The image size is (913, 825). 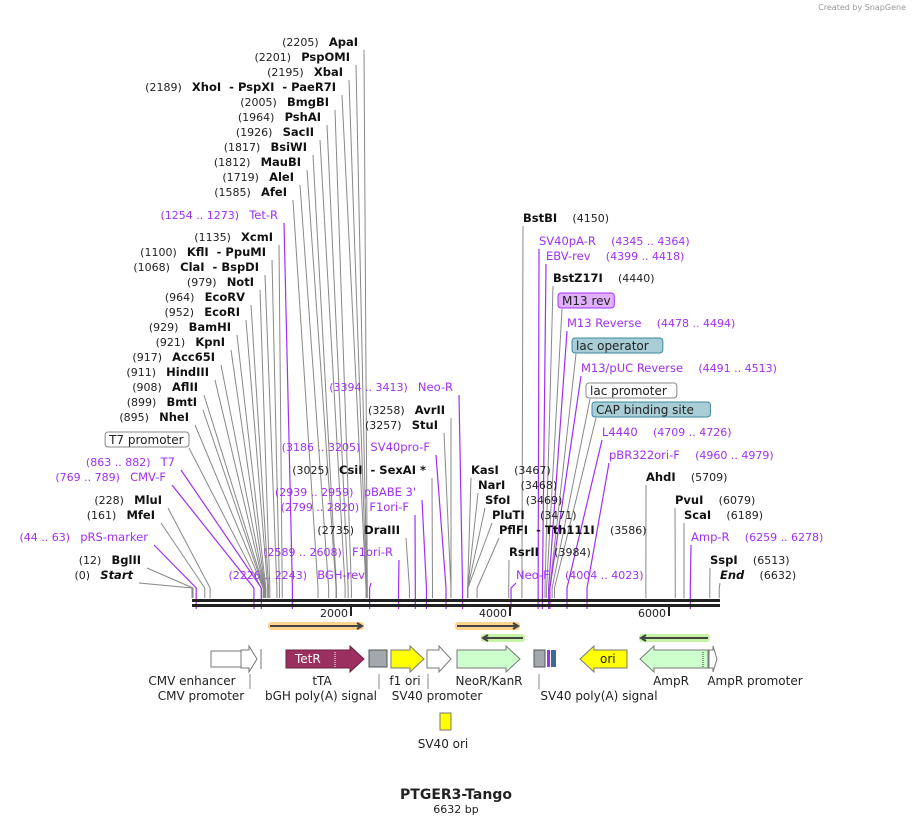 I want to click on label-pspomi: (2201) PspOMI, so click(x=302, y=55).